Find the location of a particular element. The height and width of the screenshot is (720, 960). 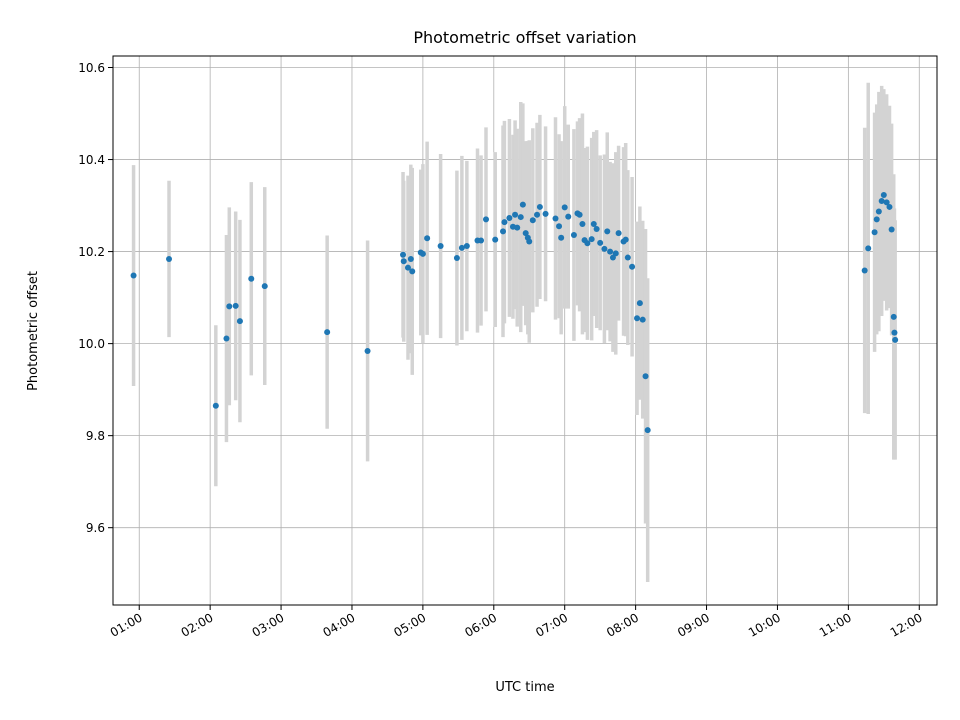

y-tick-label: 10.4 is located at coordinates (91, 160).